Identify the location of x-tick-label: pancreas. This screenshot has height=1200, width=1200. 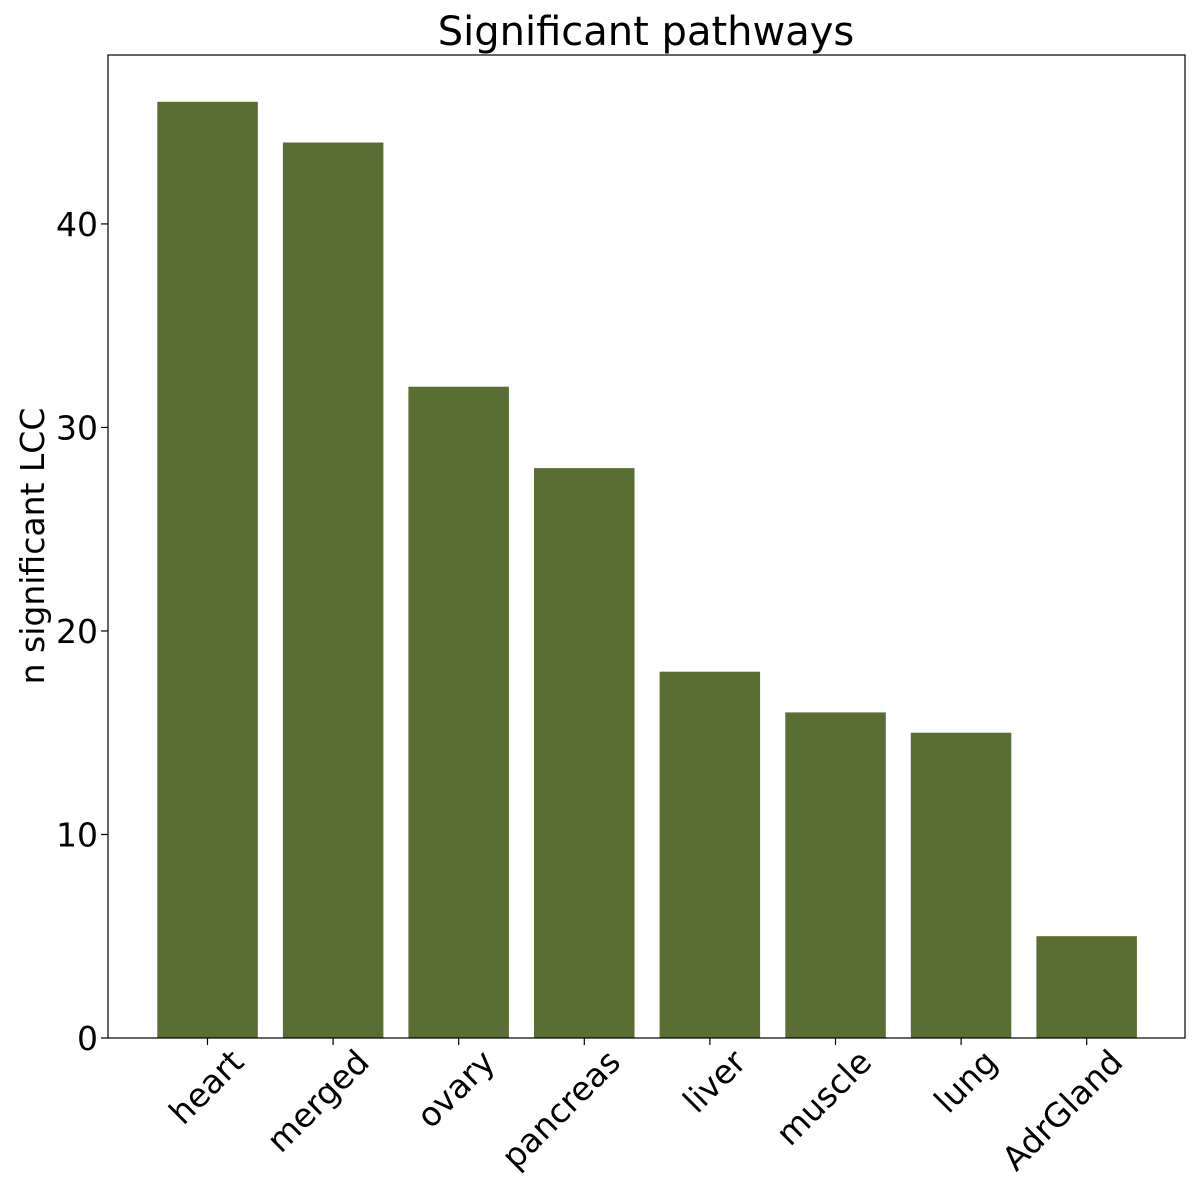
(561, 1109).